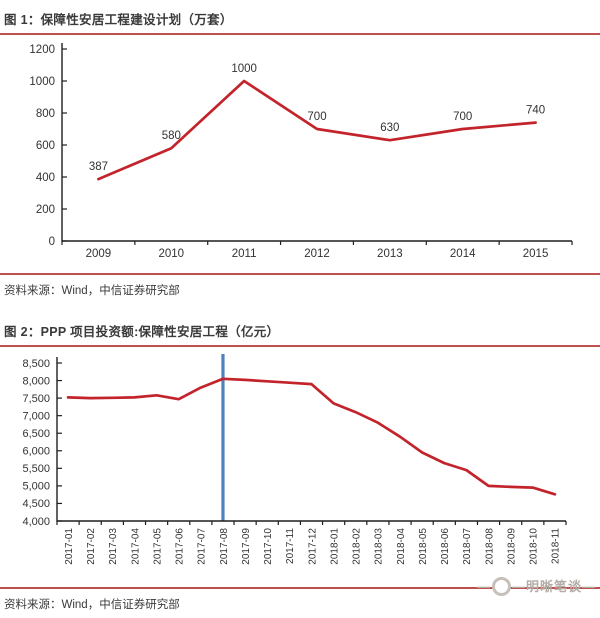 The height and width of the screenshot is (618, 600). What do you see at coordinates (317, 130) in the screenshot?
I see `series-line` at bounding box center [317, 130].